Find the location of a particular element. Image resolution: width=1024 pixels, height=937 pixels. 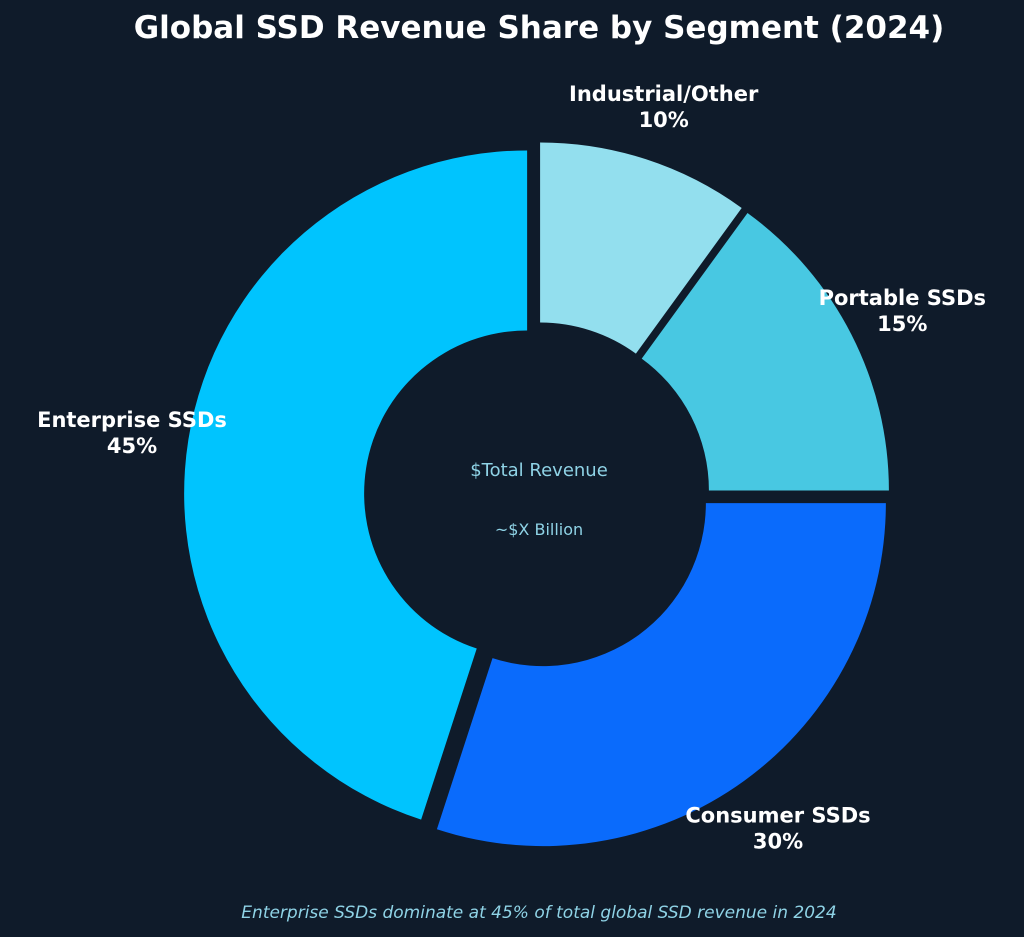

center-subtitle: ~$X Billion is located at coordinates (539, 529).